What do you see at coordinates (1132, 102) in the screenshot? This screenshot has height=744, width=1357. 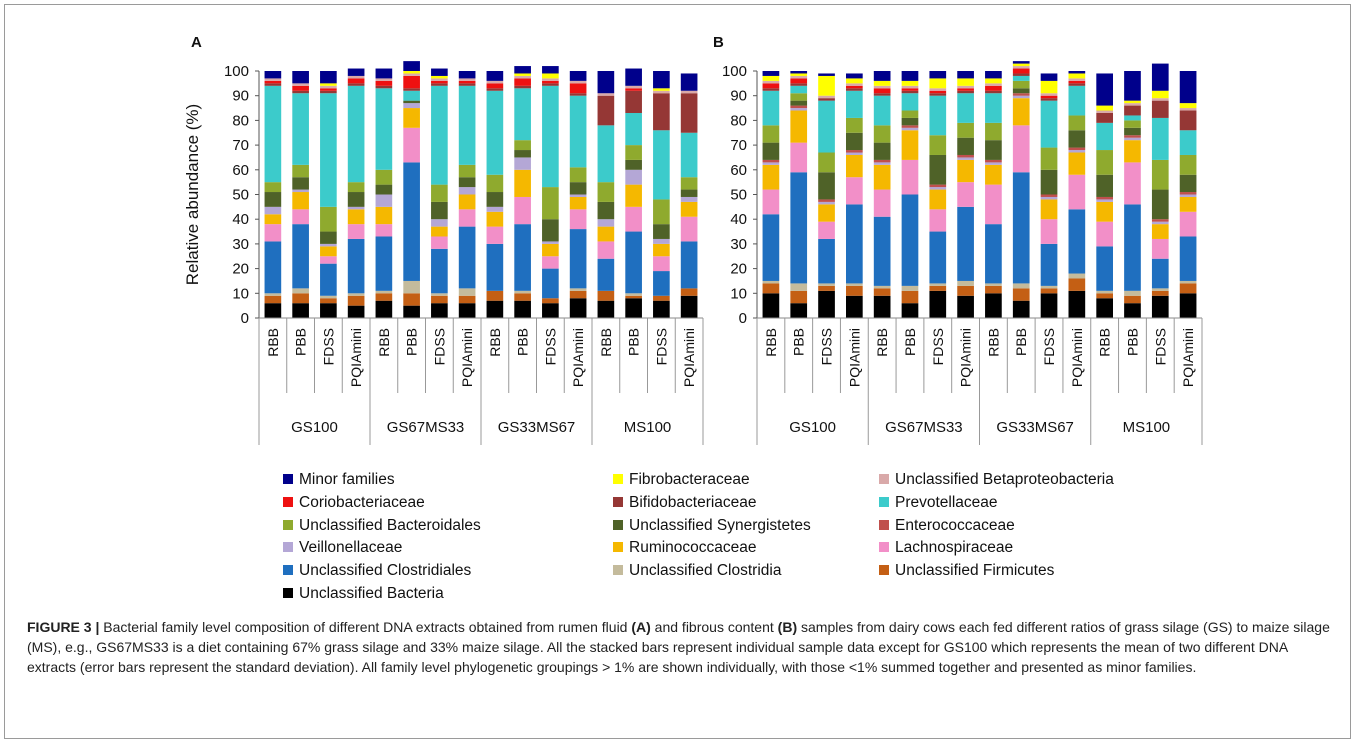 I see `bar-segment-fibrobacteraceae` at bounding box center [1132, 102].